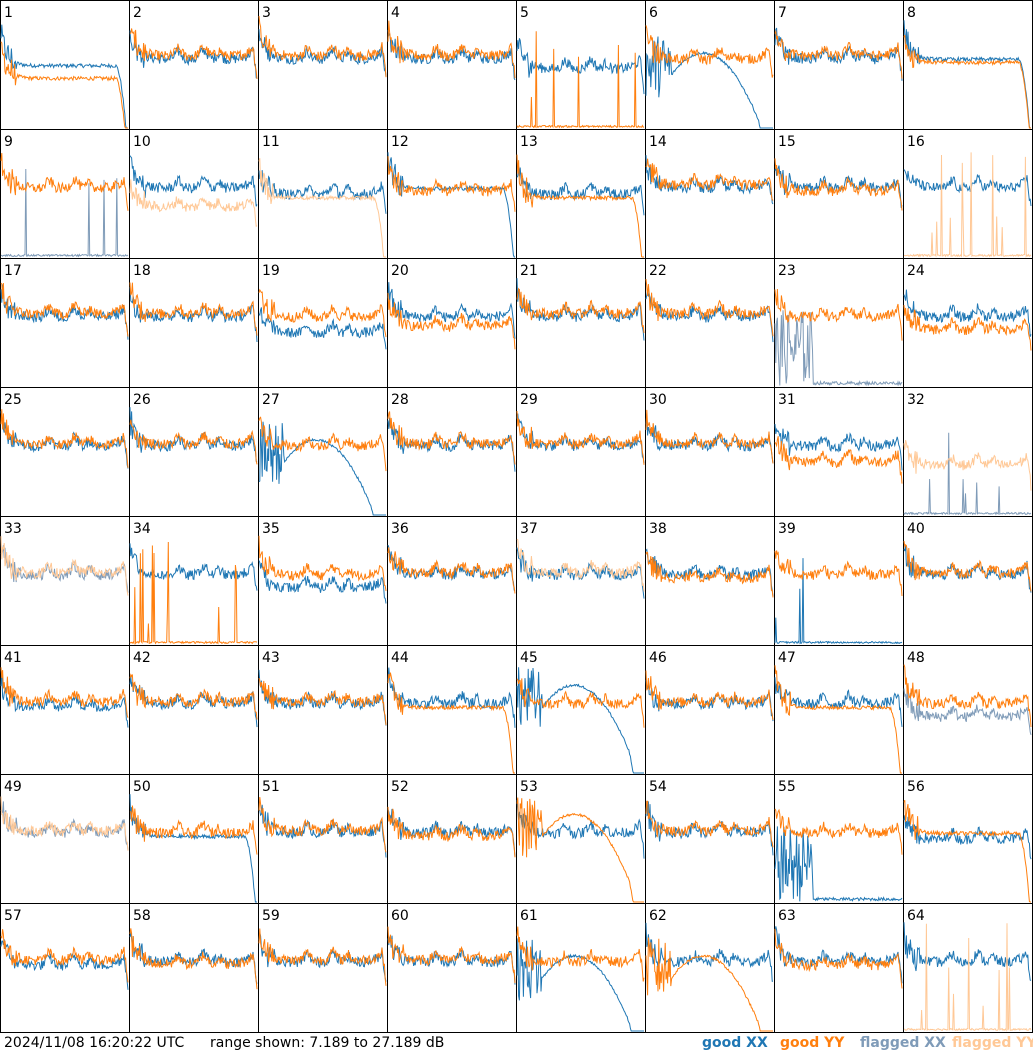 Image resolution: width=1033 pixels, height=1053 pixels. What do you see at coordinates (916, 271) in the screenshot?
I see `panel-number: 24` at bounding box center [916, 271].